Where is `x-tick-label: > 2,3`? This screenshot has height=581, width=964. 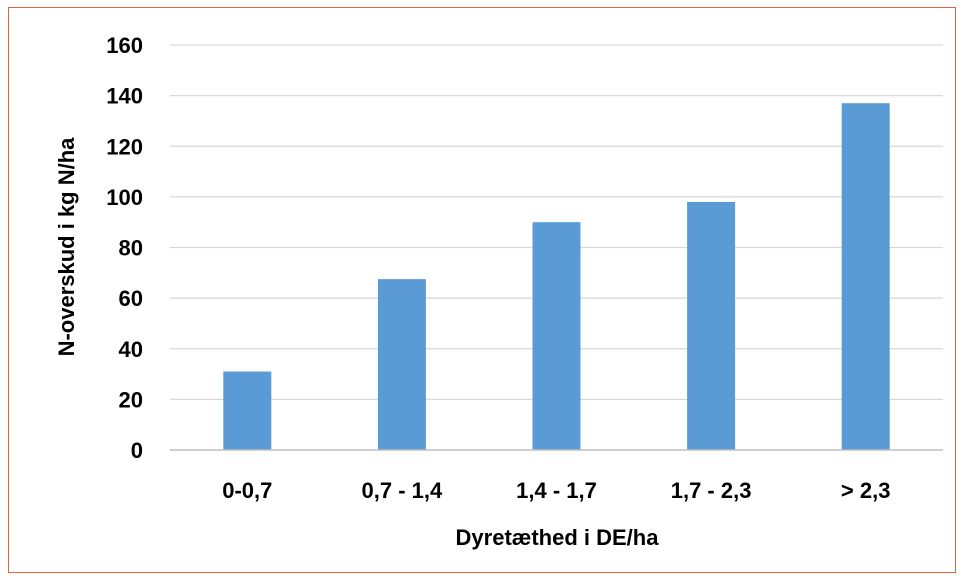
x-tick-label: > 2,3 is located at coordinates (866, 490).